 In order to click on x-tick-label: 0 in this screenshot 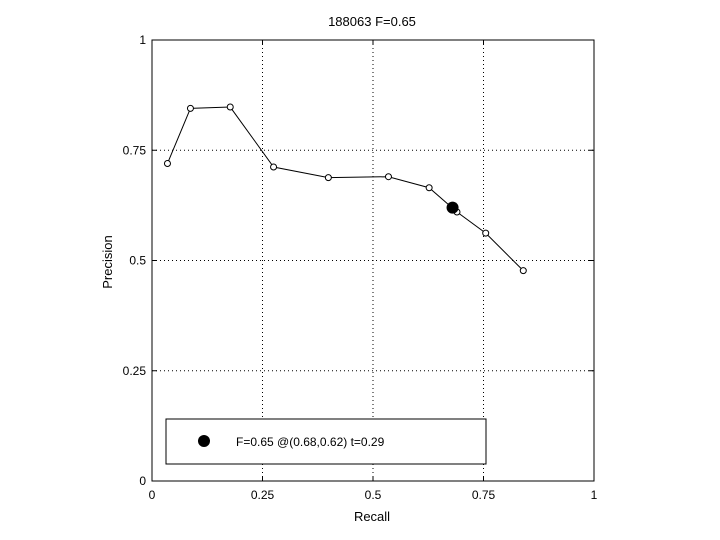, I will do `click(152, 495)`.